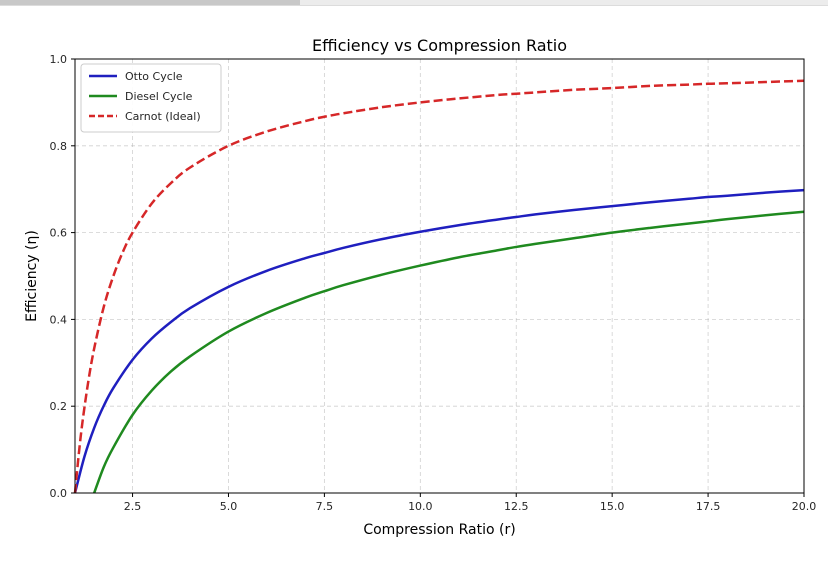  I want to click on x-tick-label: 2.5, so click(133, 506).